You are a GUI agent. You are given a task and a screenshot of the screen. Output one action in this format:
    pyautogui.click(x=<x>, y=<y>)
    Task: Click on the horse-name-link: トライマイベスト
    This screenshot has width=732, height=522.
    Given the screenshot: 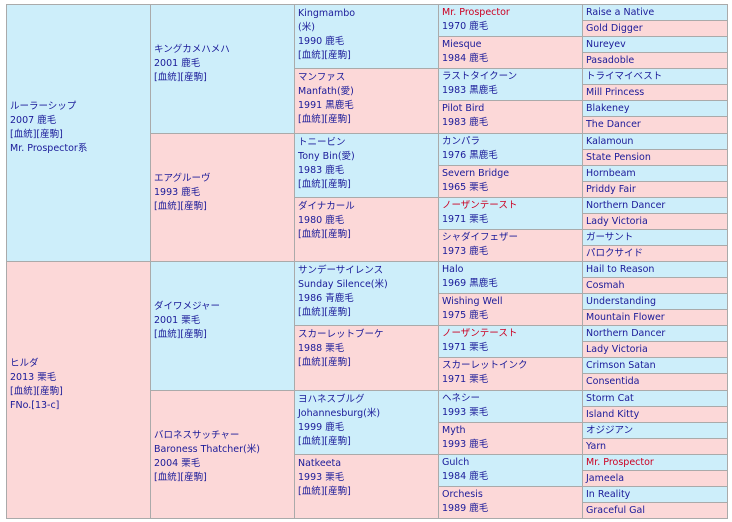 What is the action you would take?
    pyautogui.click(x=624, y=77)
    